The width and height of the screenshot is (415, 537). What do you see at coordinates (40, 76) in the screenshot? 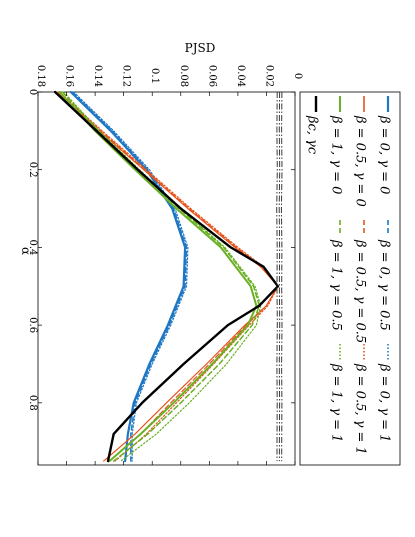
I see `y-tick-label: 0.18` at bounding box center [40, 76].